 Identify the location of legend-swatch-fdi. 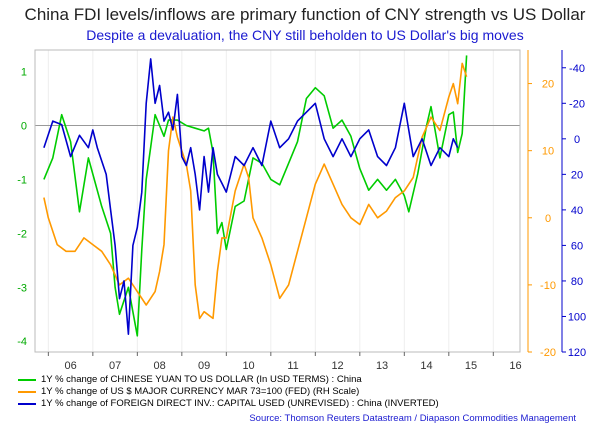
(27, 404).